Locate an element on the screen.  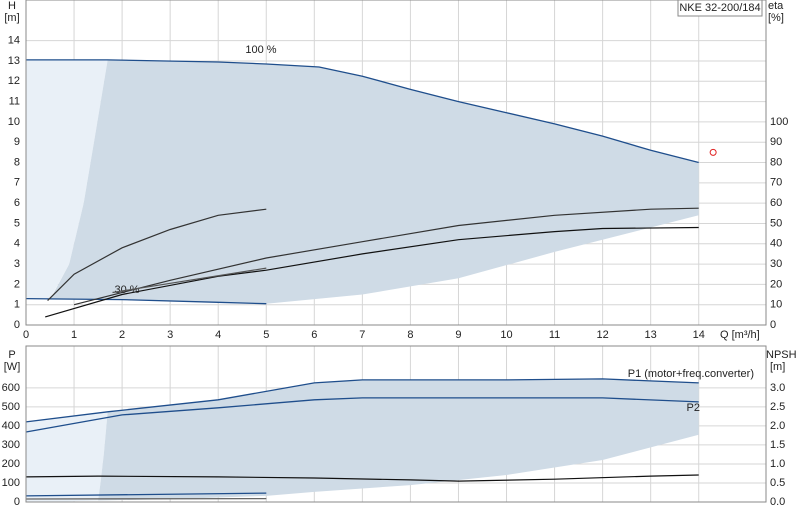
y-tick-label: 500 is located at coordinates (11, 407).